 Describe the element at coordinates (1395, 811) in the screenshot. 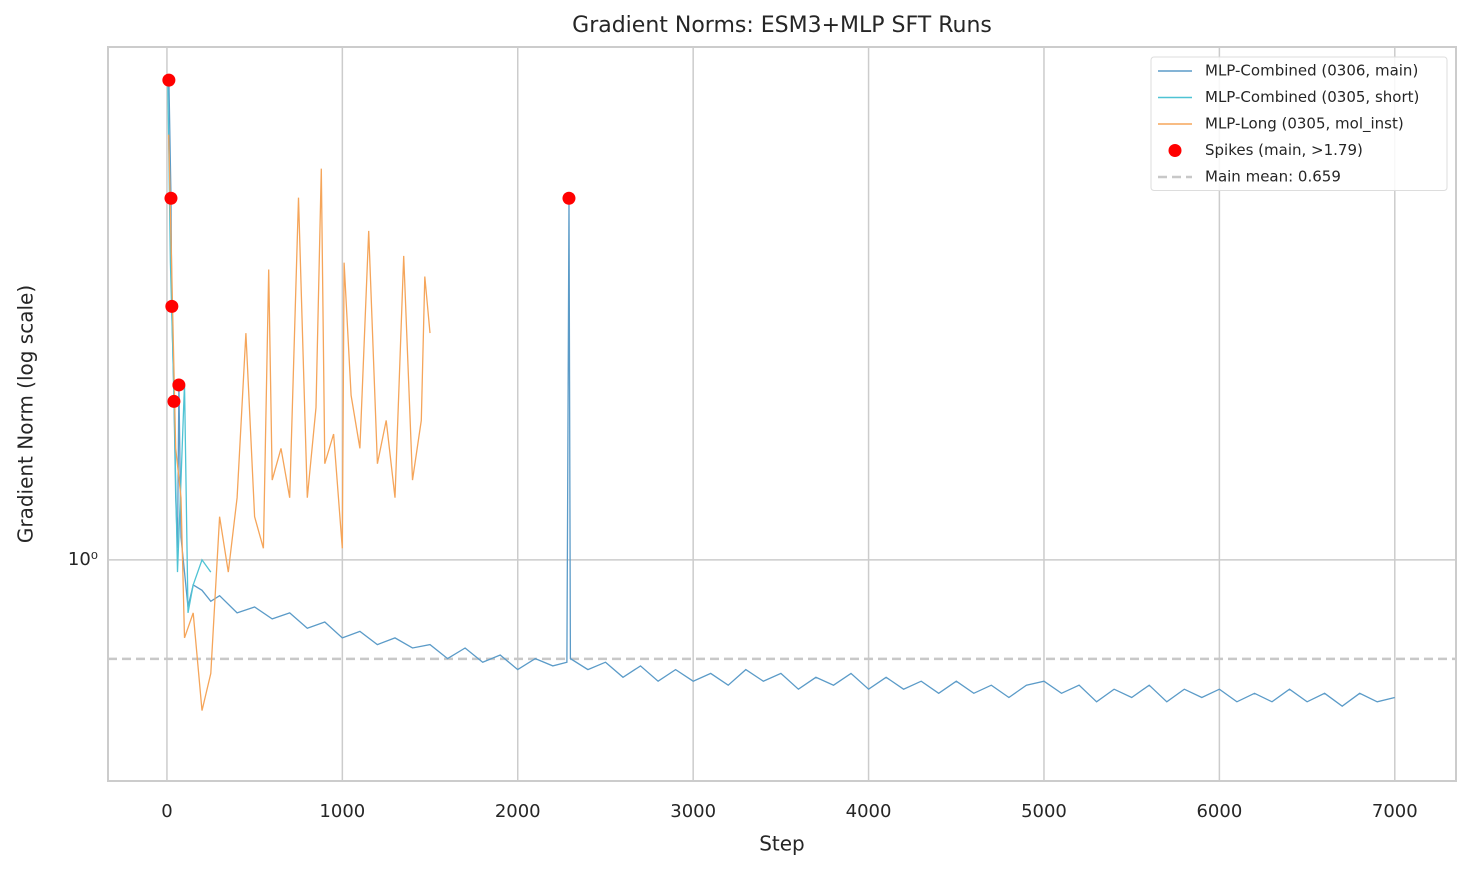

I see `x-tick-label: 7000` at that location.